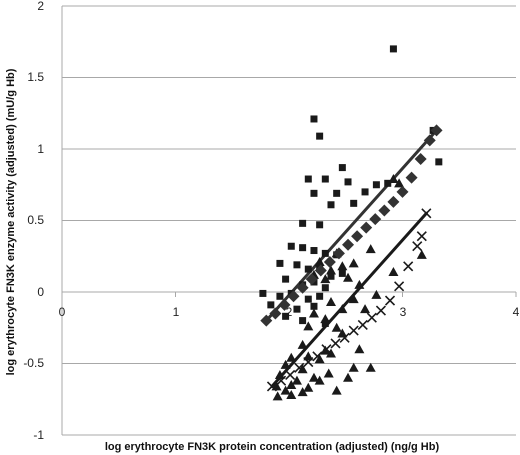 This screenshot has height=455, width=520. I want to click on trendline, so click(351, 225).